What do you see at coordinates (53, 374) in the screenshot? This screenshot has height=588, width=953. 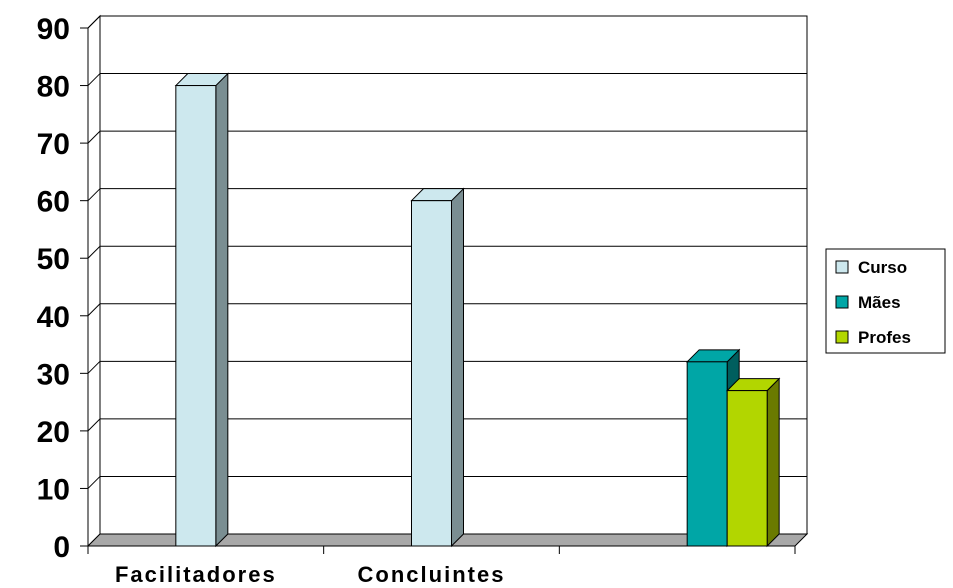 I see `y-tick-label: 30` at bounding box center [53, 374].